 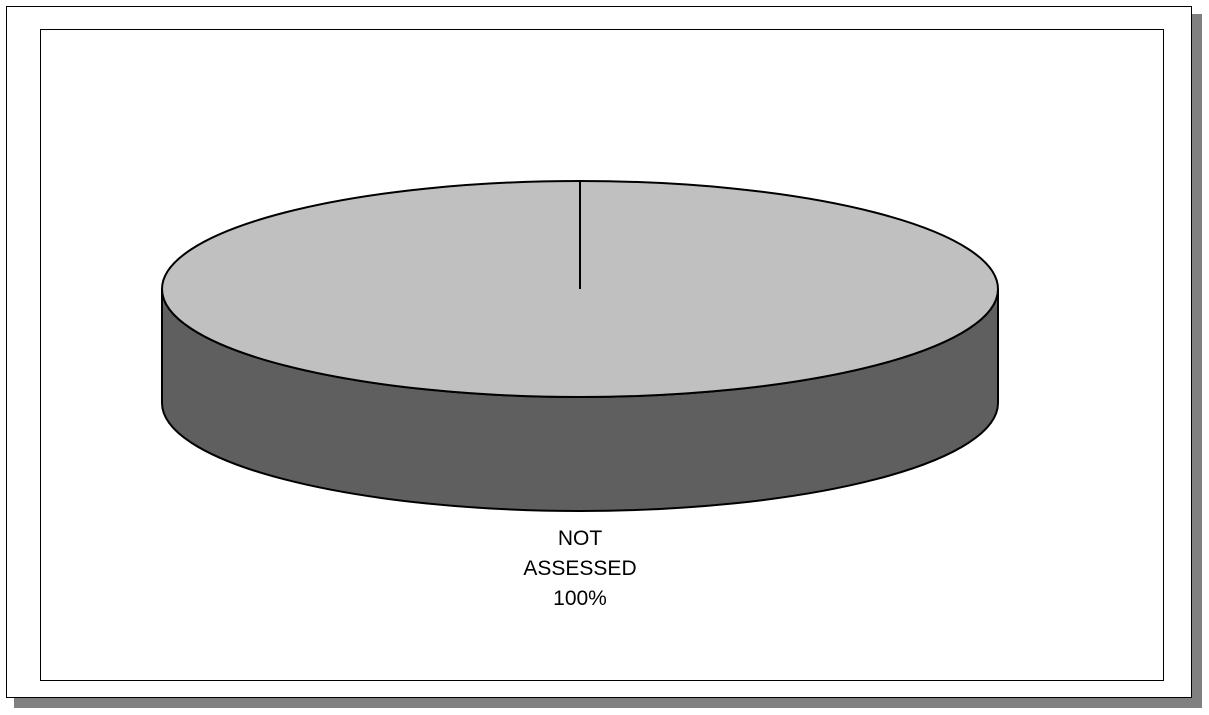 I want to click on slice-label-category-line1: NOT, so click(x=580, y=538).